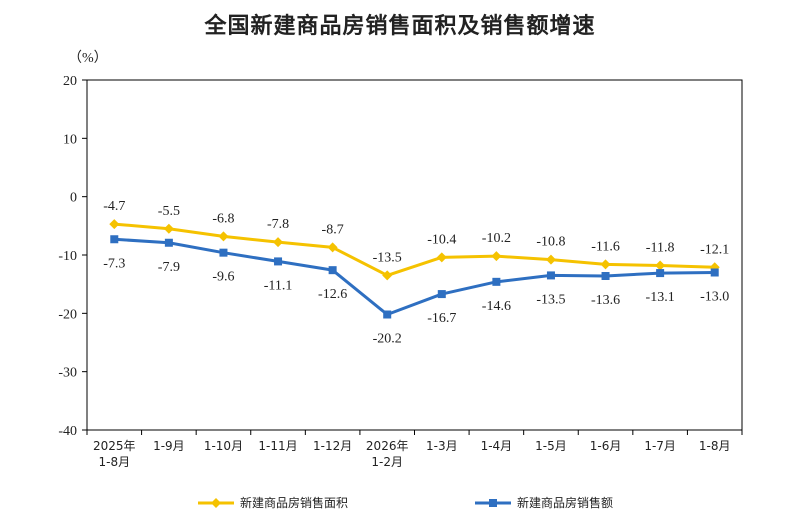 This screenshot has height=530, width=800. What do you see at coordinates (332, 294) in the screenshot?
I see `data-label: -12.6` at bounding box center [332, 294].